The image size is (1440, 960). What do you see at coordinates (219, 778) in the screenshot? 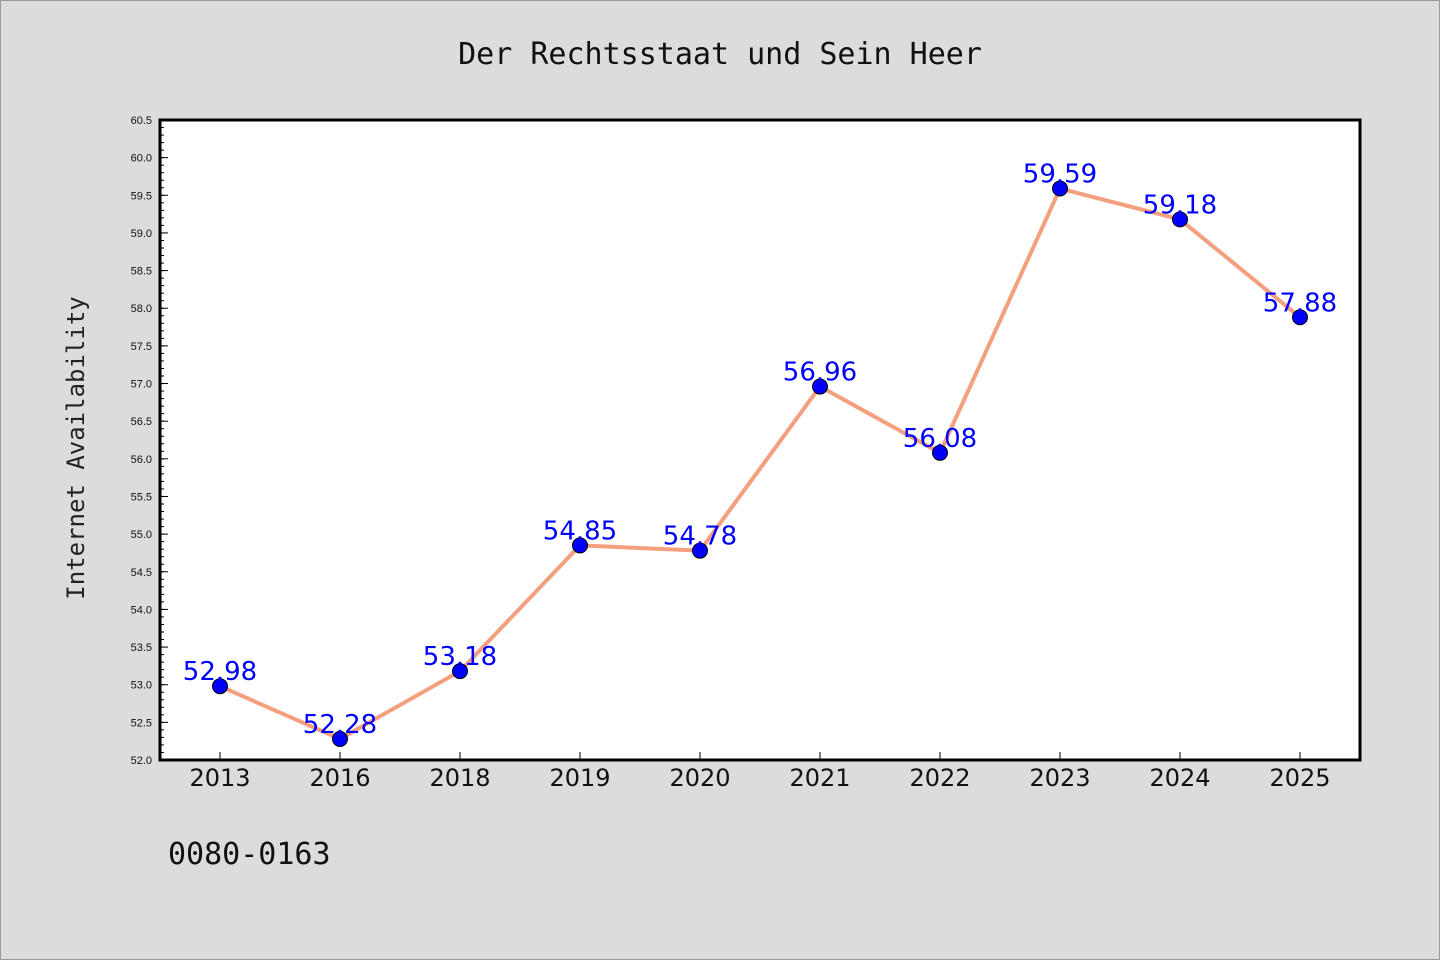
I see `x-tick-label: 2013` at bounding box center [219, 778].